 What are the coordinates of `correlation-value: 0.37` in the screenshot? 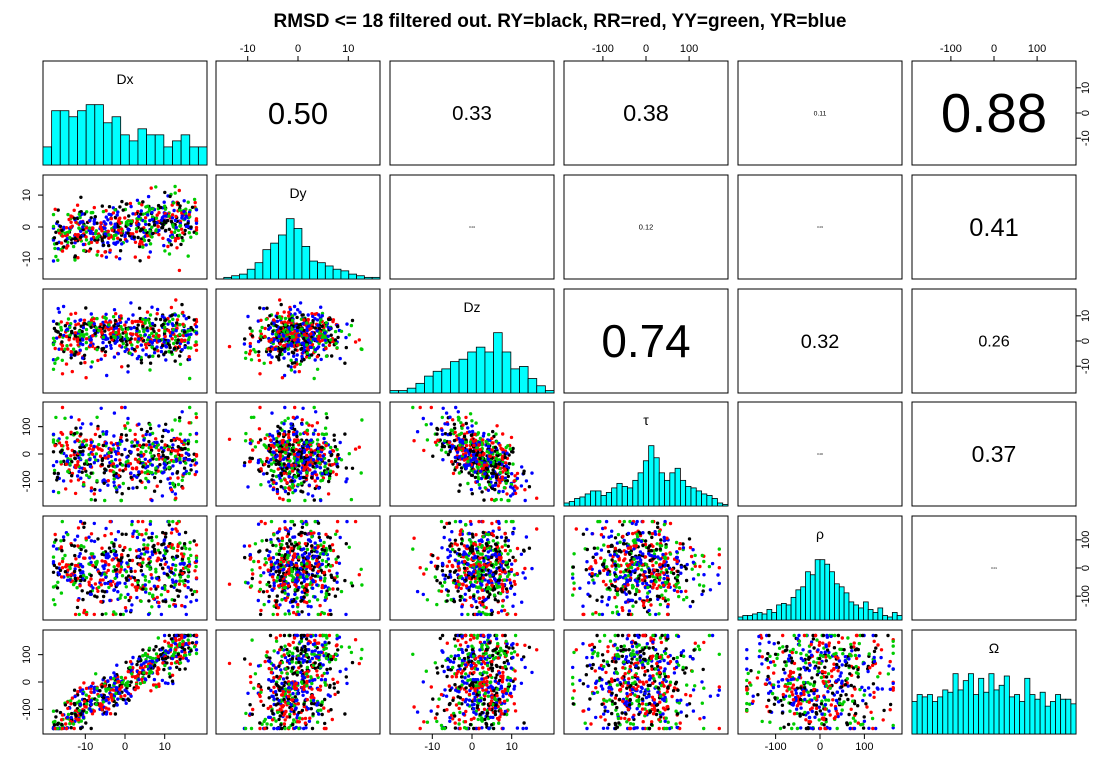 It's located at (994, 454).